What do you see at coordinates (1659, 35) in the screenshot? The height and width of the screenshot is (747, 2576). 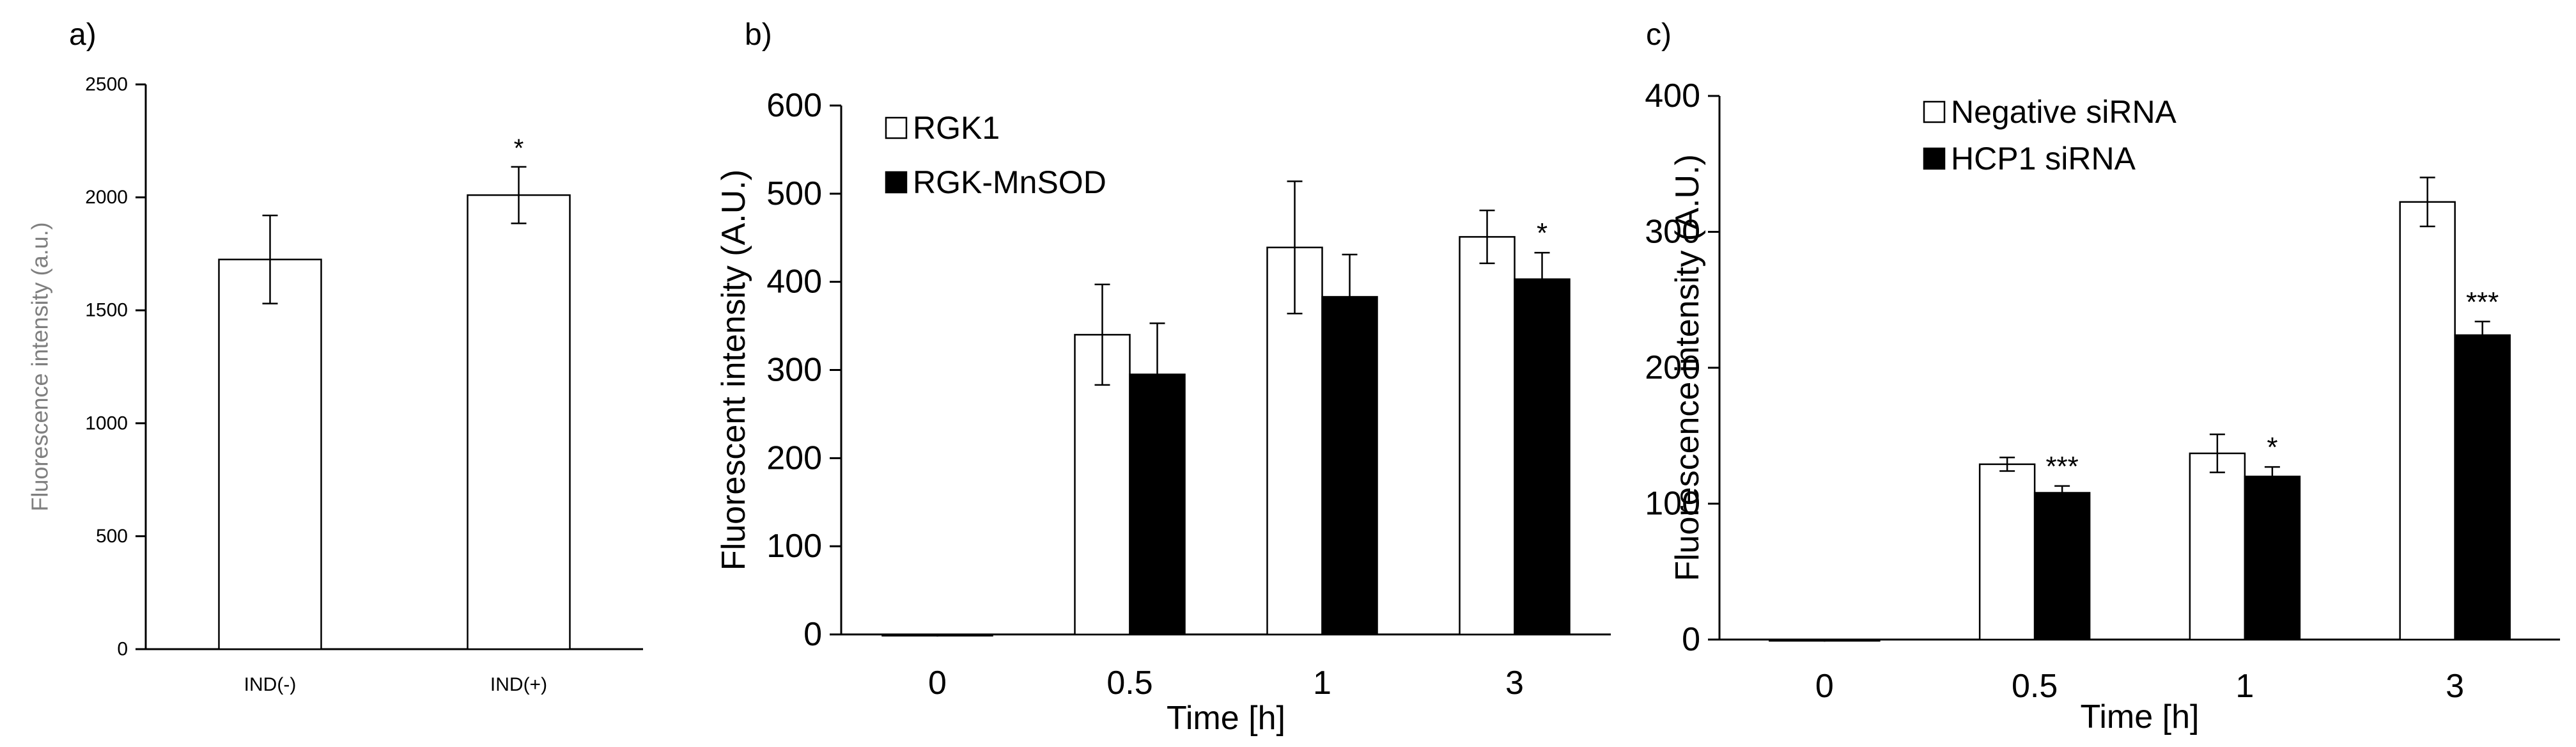 I see `panel-label: c)` at bounding box center [1659, 35].